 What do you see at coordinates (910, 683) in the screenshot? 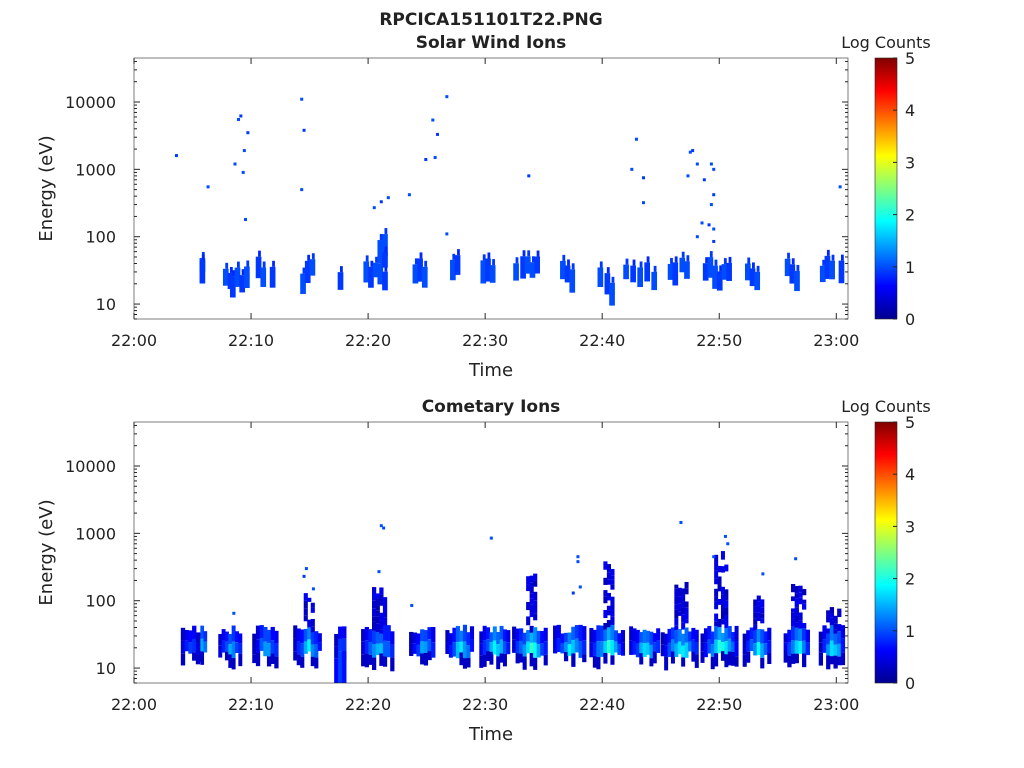
I see `colorbar-tick-label: 0` at bounding box center [910, 683].